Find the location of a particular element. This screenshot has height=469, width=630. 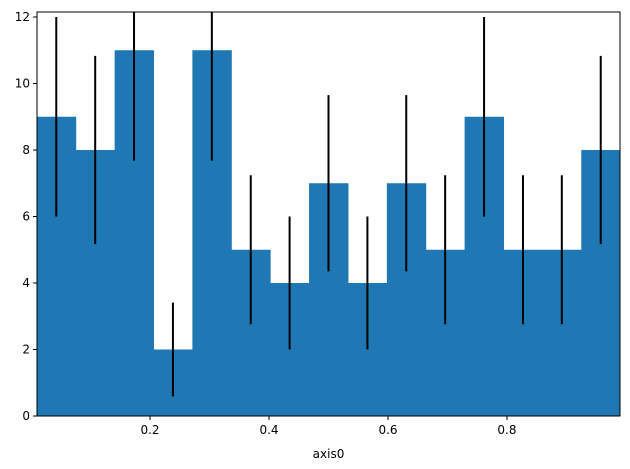

x-tick-label: 0.8 is located at coordinates (506, 430).